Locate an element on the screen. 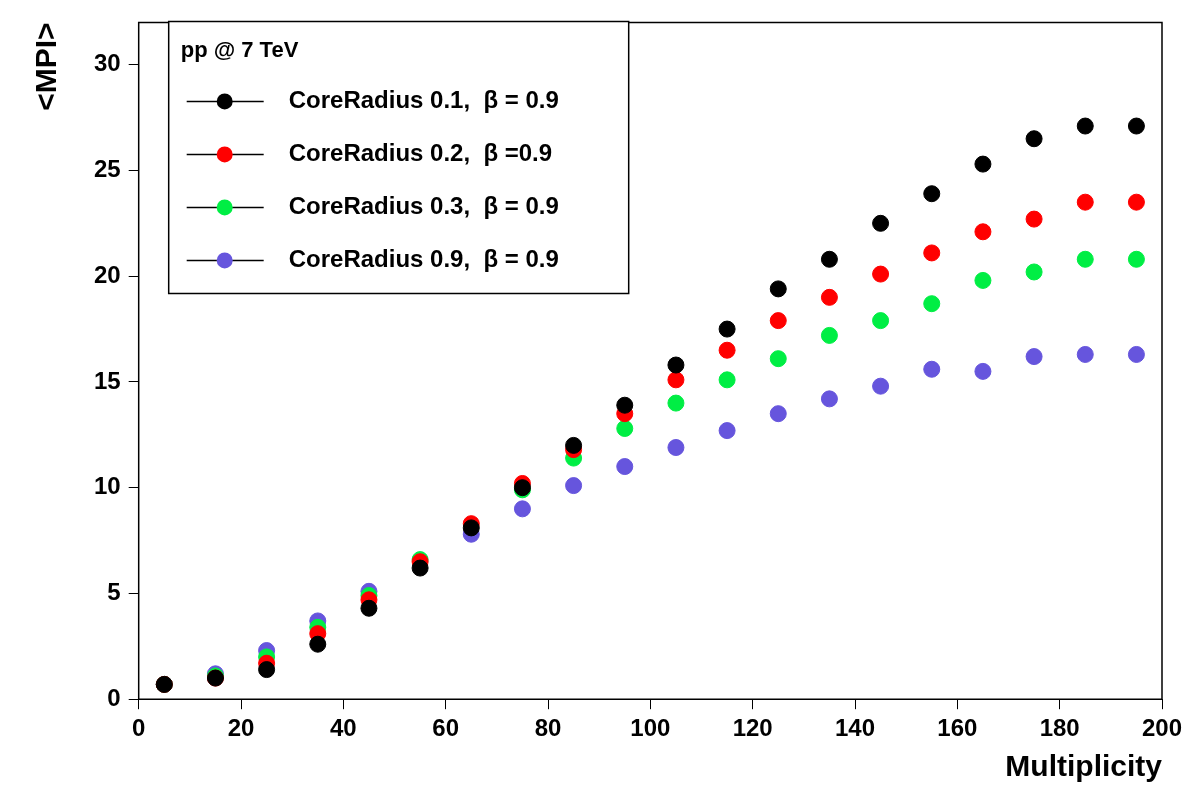 Image resolution: width=1202 pixels, height=786 pixels. y-tick-label: 15 is located at coordinates (107, 380).